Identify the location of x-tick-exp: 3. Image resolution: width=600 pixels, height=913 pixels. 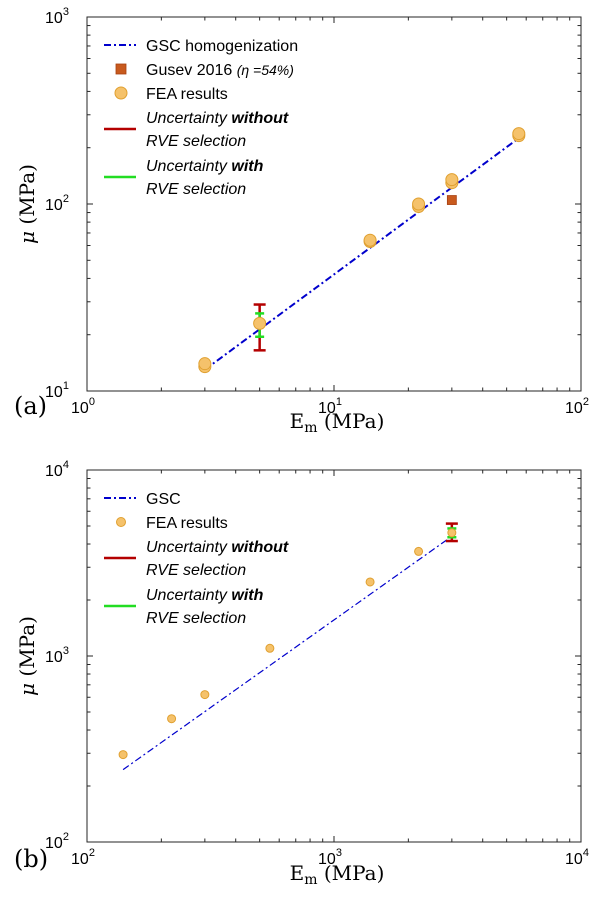
(339, 853).